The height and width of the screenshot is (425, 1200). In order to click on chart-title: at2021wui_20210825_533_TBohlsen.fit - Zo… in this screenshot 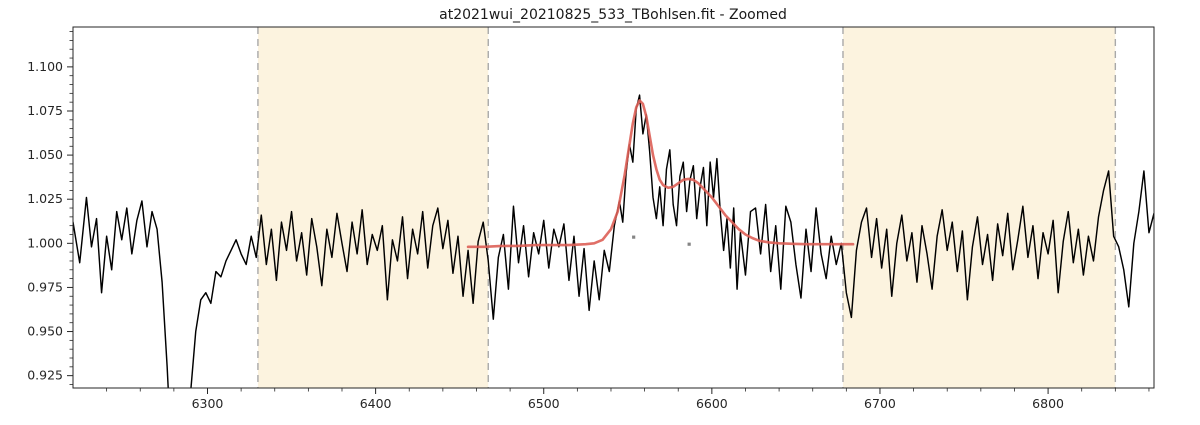, I will do `click(613, 15)`.